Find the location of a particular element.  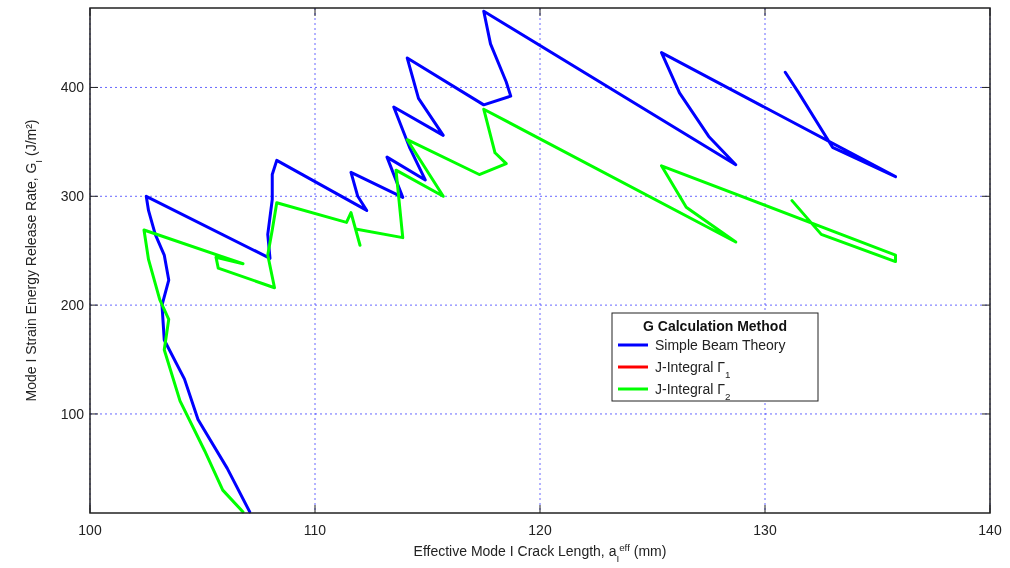

x-tick-label: 140 is located at coordinates (990, 530).